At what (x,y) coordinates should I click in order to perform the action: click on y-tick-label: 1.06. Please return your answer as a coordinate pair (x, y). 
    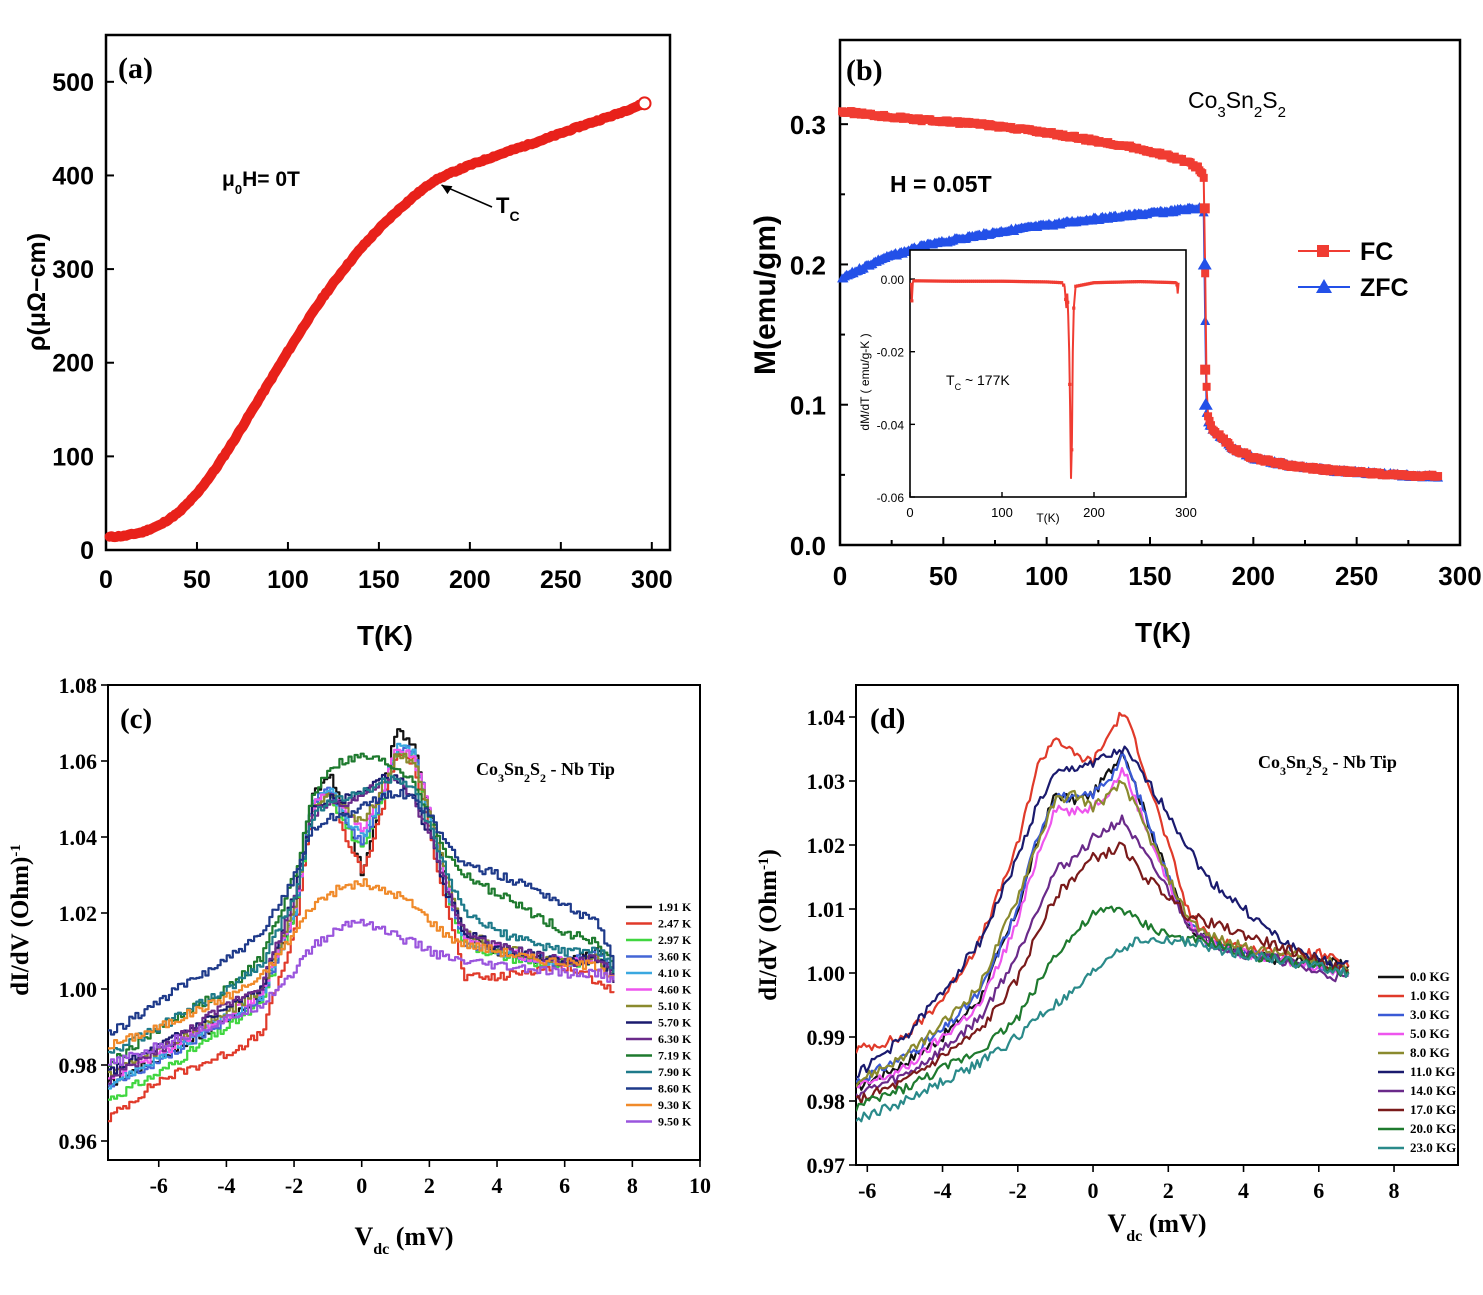
    Looking at the image, I should click on (78, 761).